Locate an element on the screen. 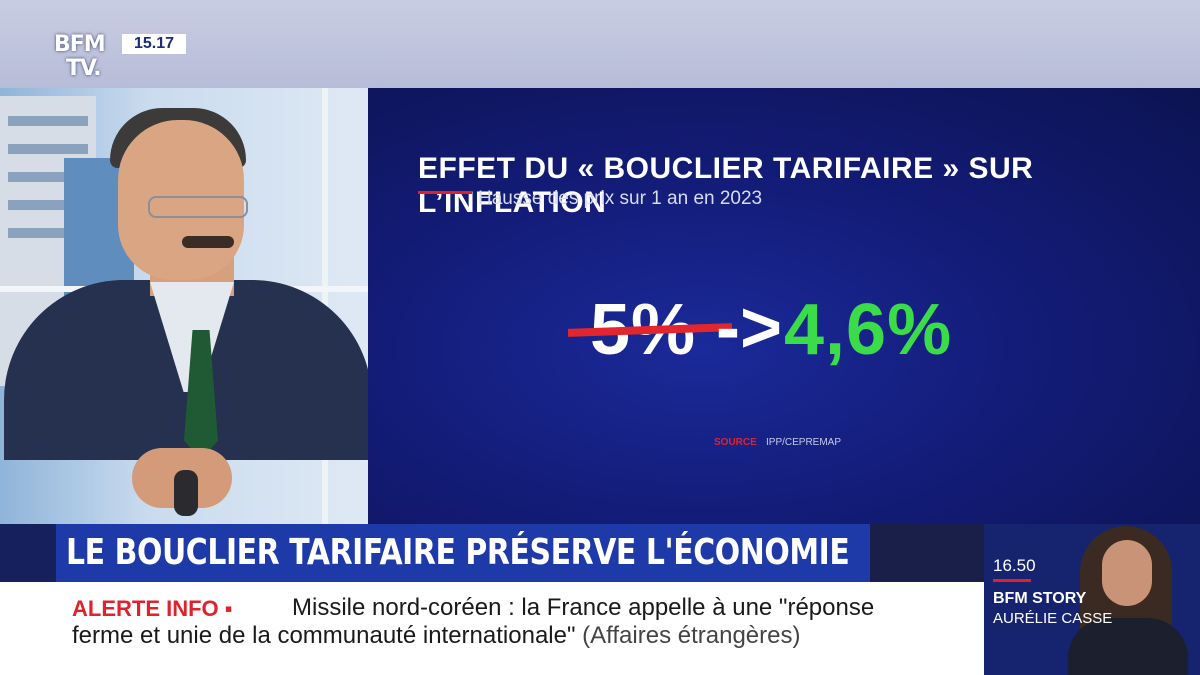 The width and height of the screenshot is (1200, 675). live-clock: 15.17 is located at coordinates (154, 44).